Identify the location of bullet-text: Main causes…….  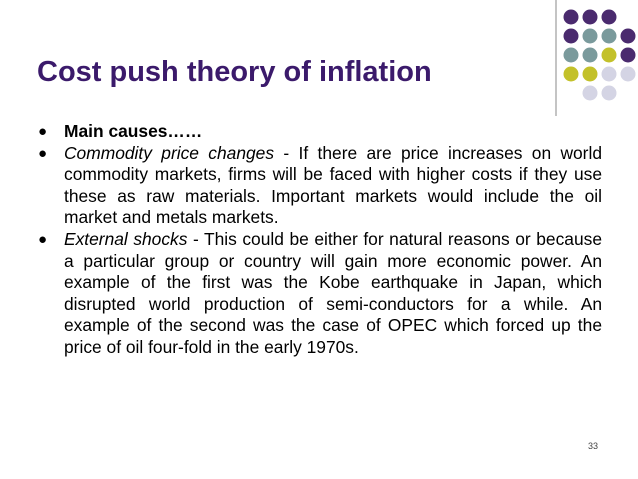
(133, 131).